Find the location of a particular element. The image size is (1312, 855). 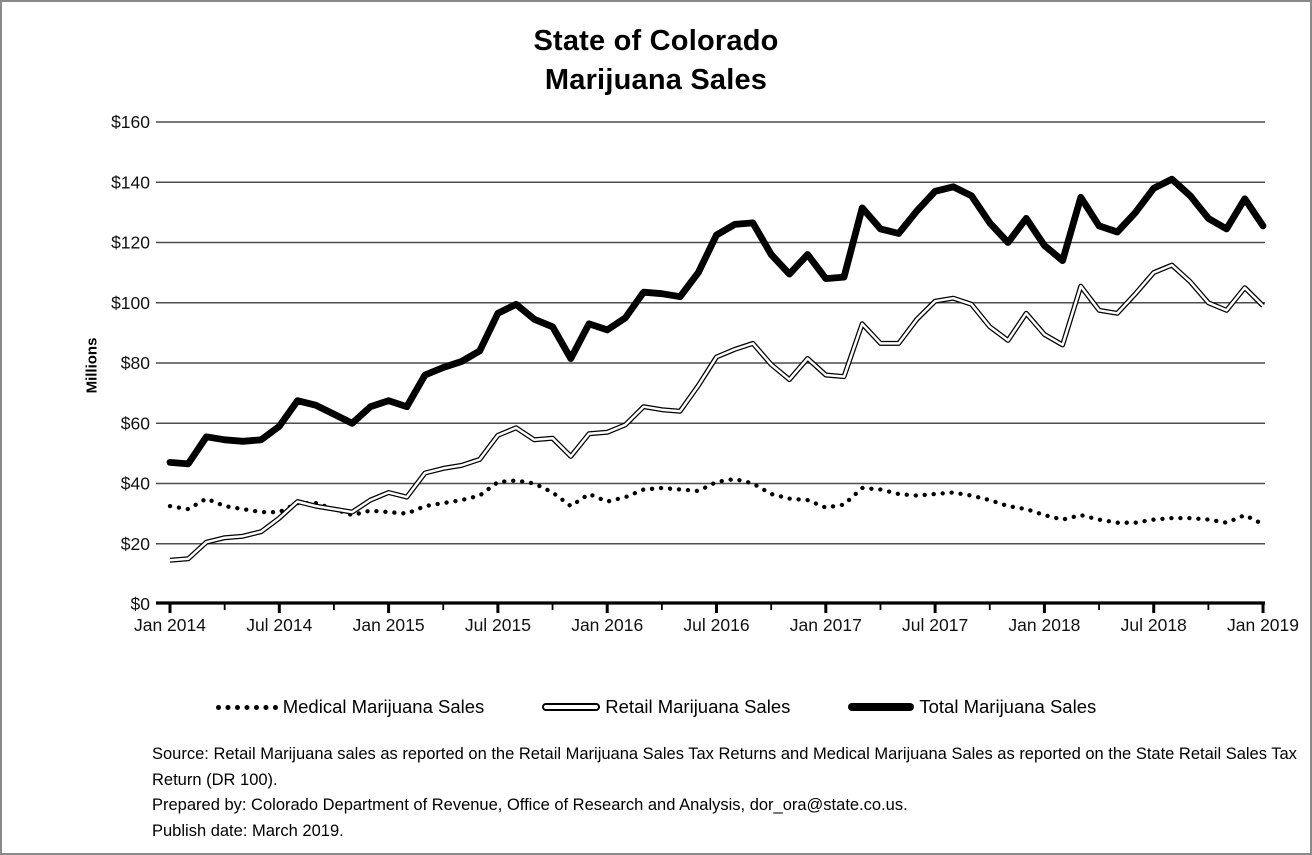

medical-series-swatch-icon is located at coordinates (246, 707).